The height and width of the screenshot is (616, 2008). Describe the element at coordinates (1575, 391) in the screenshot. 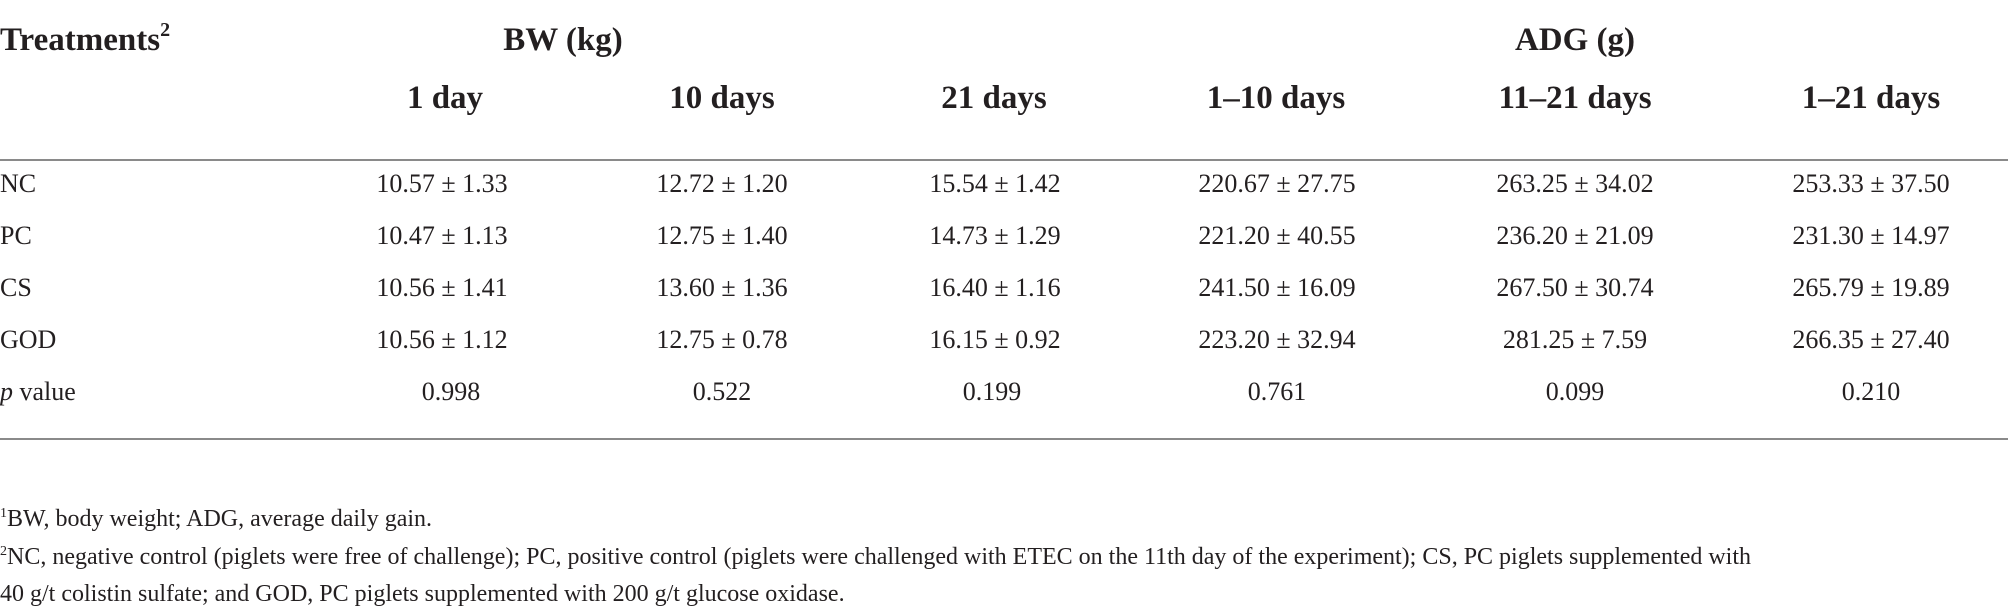

I see `table-cell: 0.099` at that location.